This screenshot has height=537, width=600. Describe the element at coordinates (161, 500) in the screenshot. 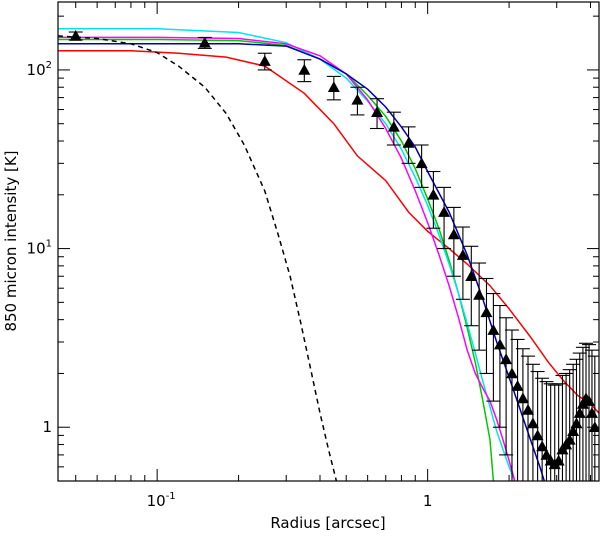

I see `x-tick-label: 10-1` at that location.